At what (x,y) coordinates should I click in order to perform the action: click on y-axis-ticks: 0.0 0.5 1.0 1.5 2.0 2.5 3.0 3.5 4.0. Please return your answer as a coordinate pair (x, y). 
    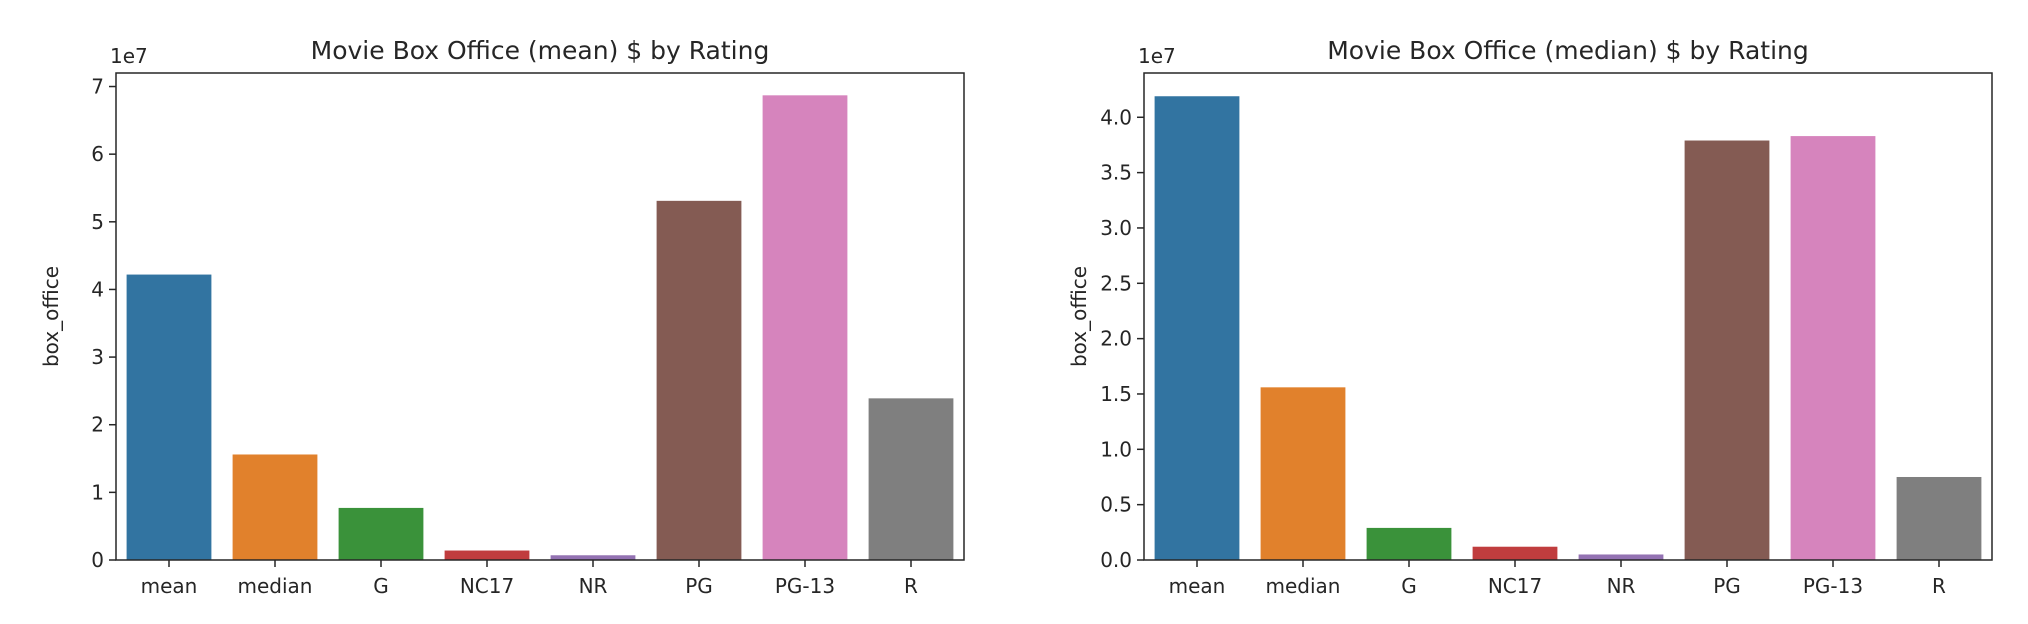
    Looking at the image, I should click on (1122, 338).